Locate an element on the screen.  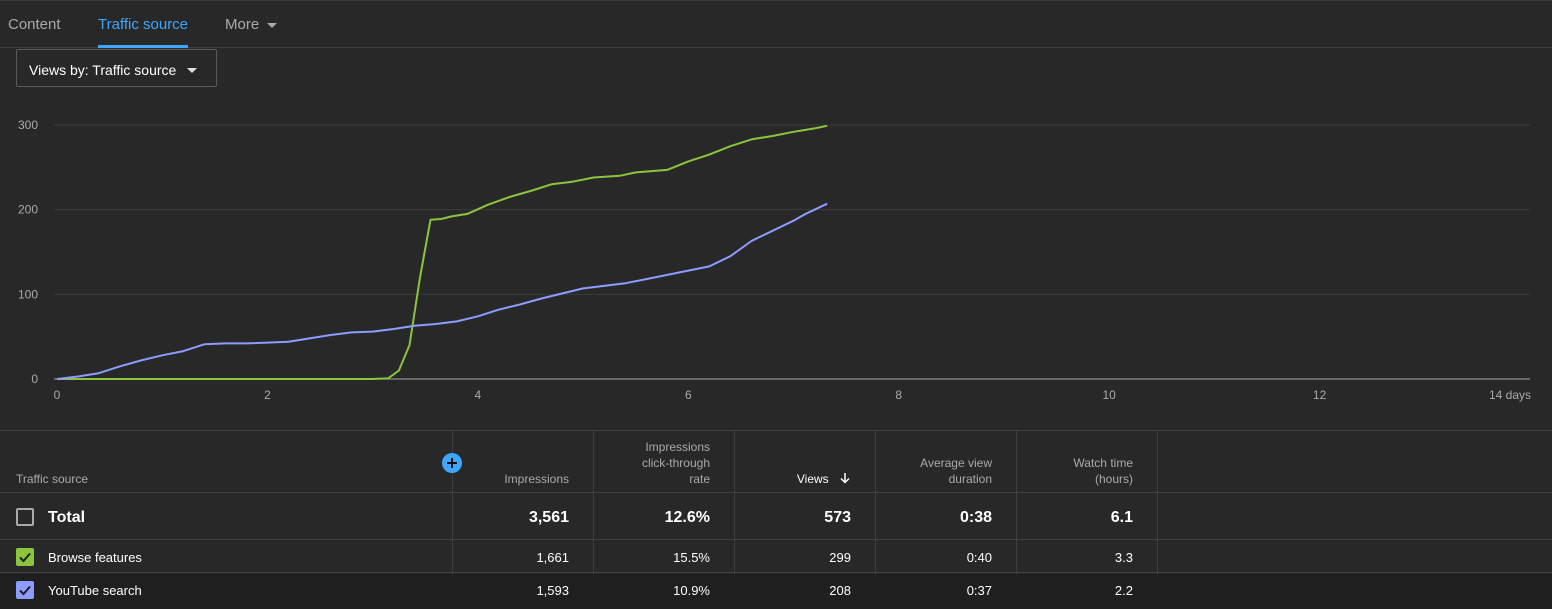
tab-more: More is located at coordinates (251, 24).